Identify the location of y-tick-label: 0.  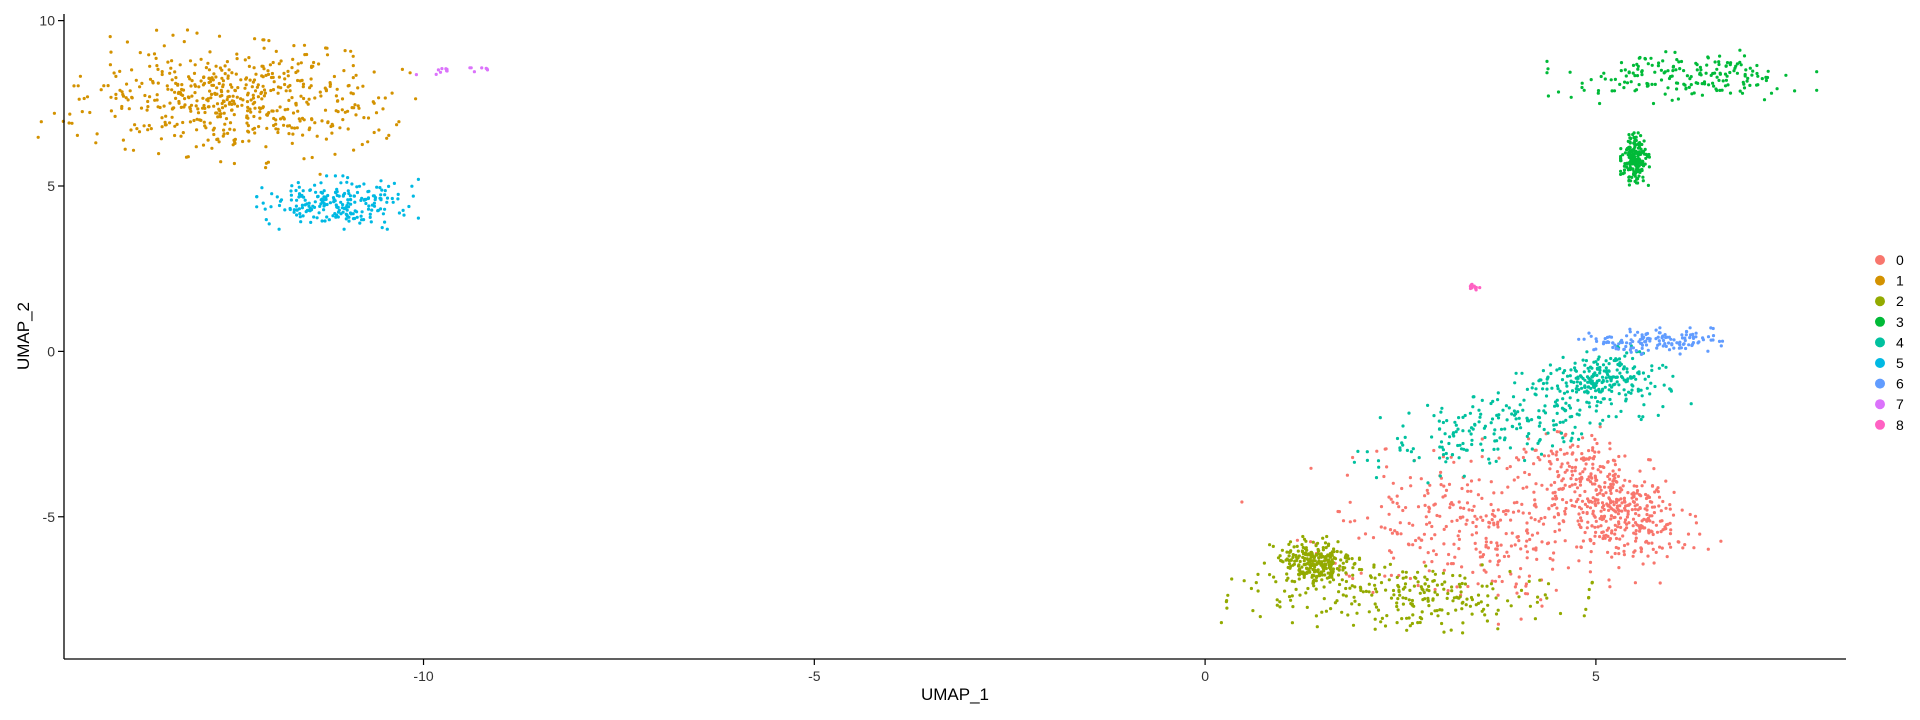
(51, 351).